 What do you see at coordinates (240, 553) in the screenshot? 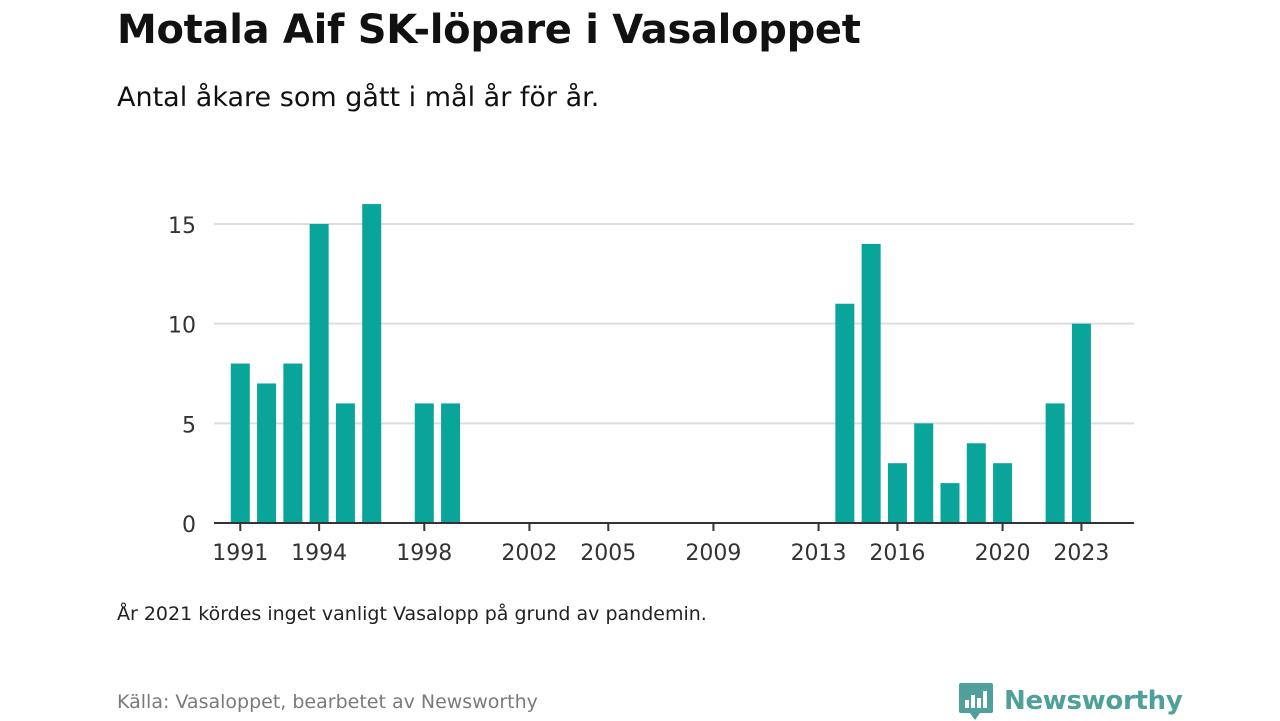
I see `x-tick-label: 1991` at bounding box center [240, 553].